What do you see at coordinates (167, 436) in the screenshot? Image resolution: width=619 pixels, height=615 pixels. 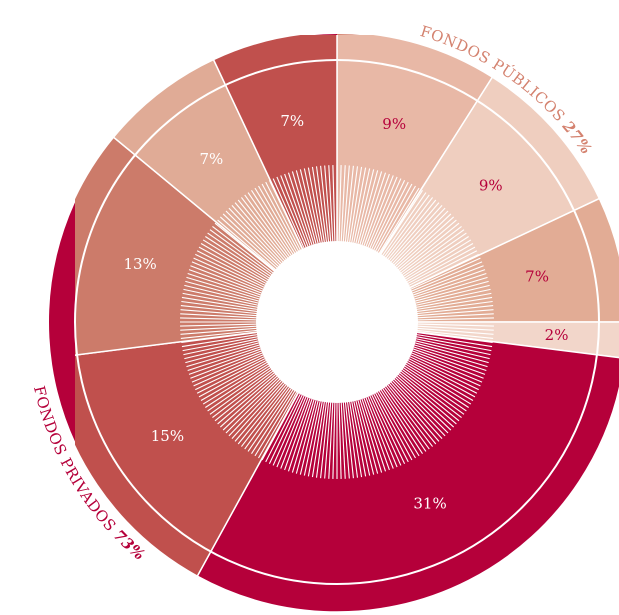 I see `value-label: 15%` at bounding box center [167, 436].